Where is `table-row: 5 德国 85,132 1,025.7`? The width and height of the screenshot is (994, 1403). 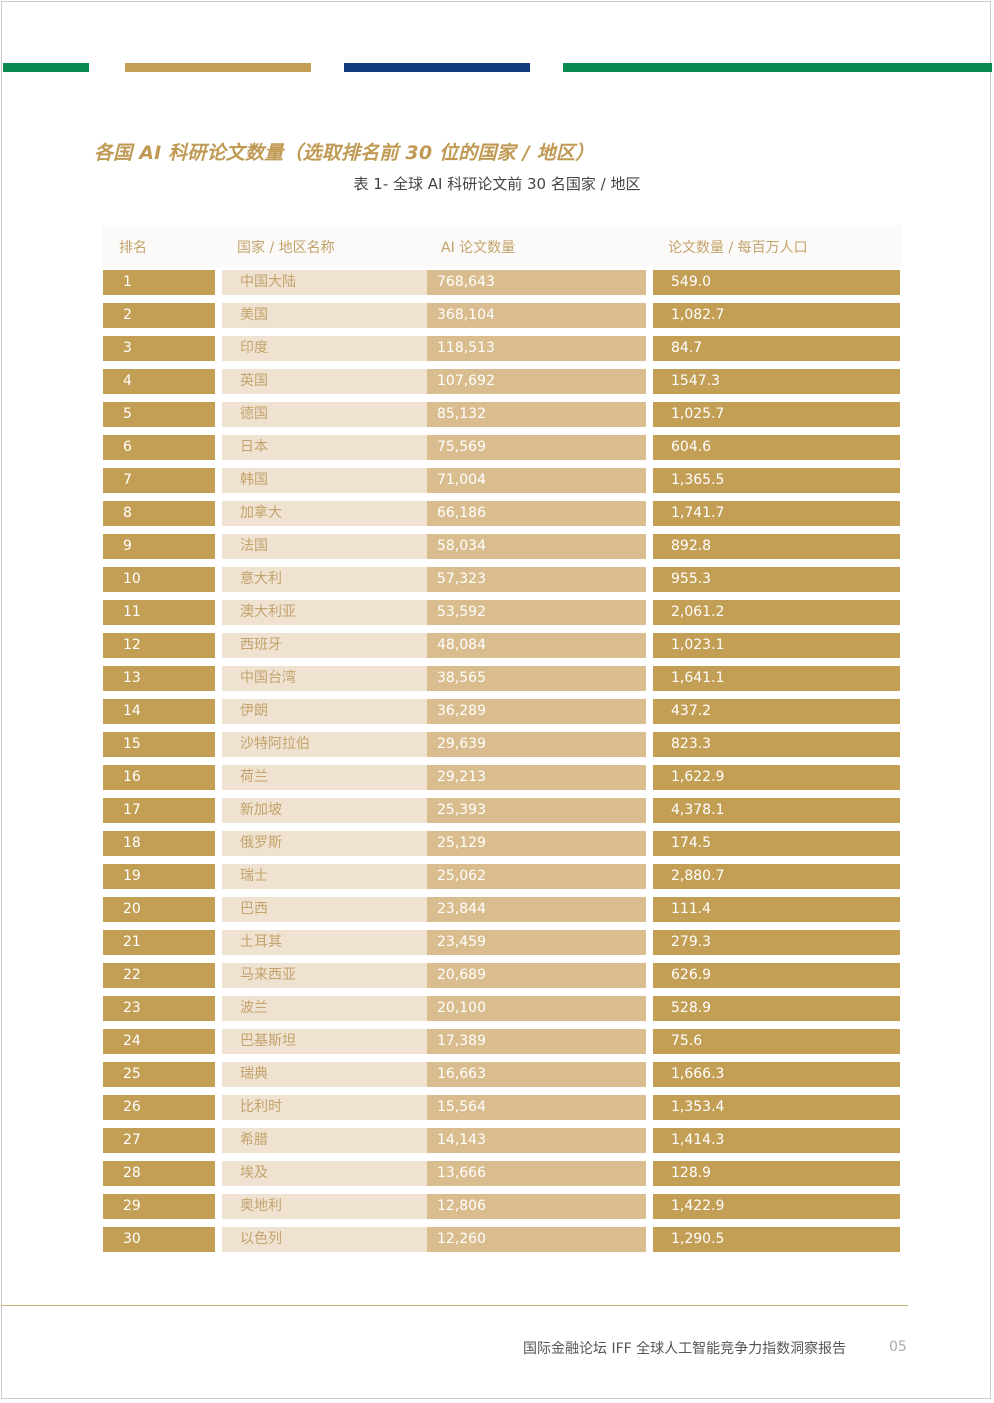 table-row: 5 德国 85,132 1,025.7 is located at coordinates (502, 415).